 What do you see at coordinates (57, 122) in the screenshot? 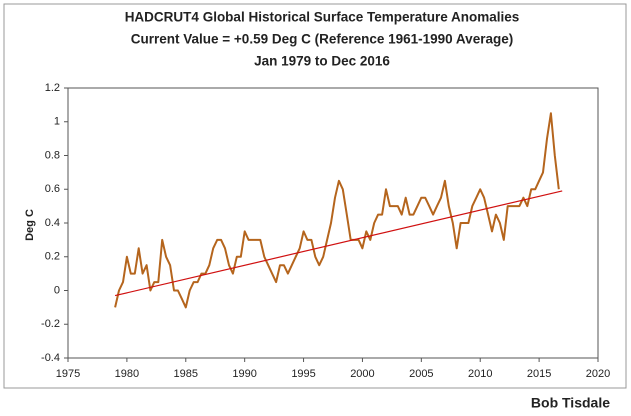
I see `y-tick-label: 1` at bounding box center [57, 122].